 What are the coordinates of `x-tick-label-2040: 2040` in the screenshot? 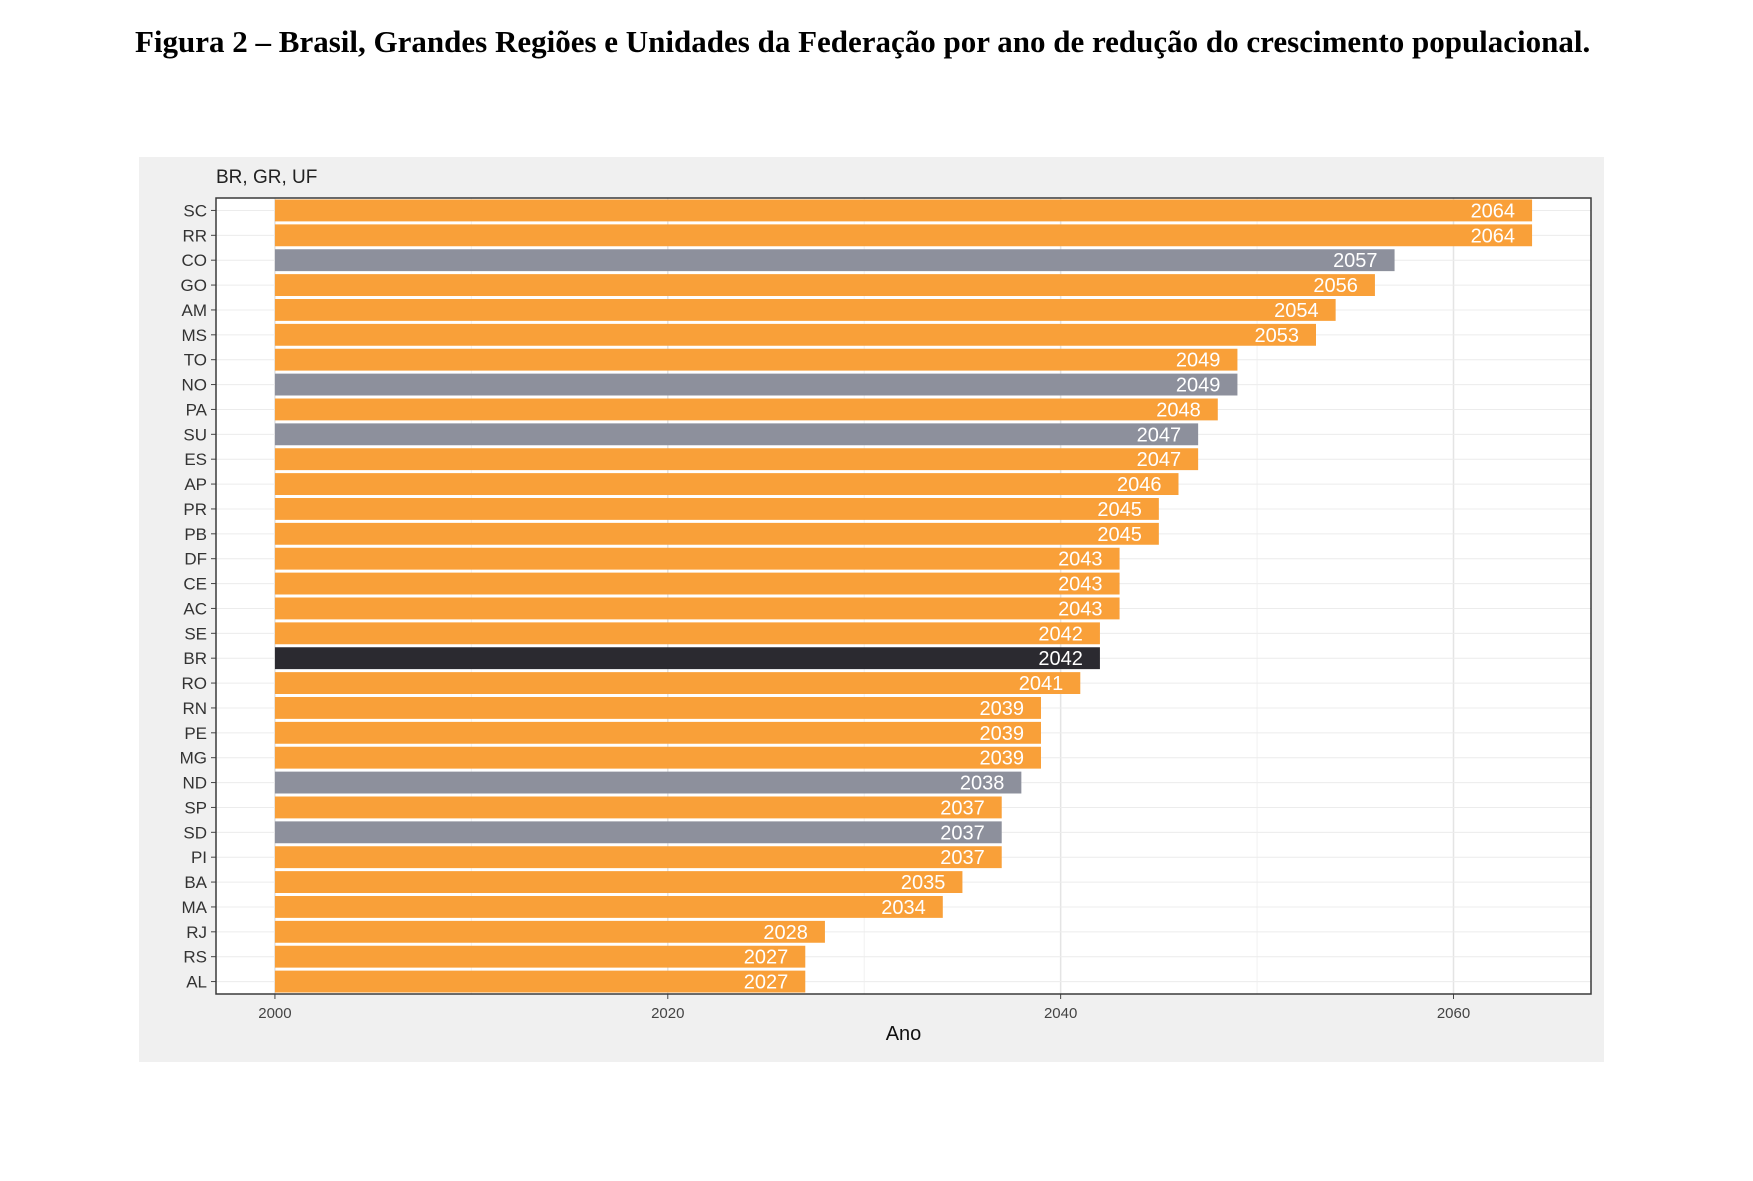 It's located at (1060, 1013).